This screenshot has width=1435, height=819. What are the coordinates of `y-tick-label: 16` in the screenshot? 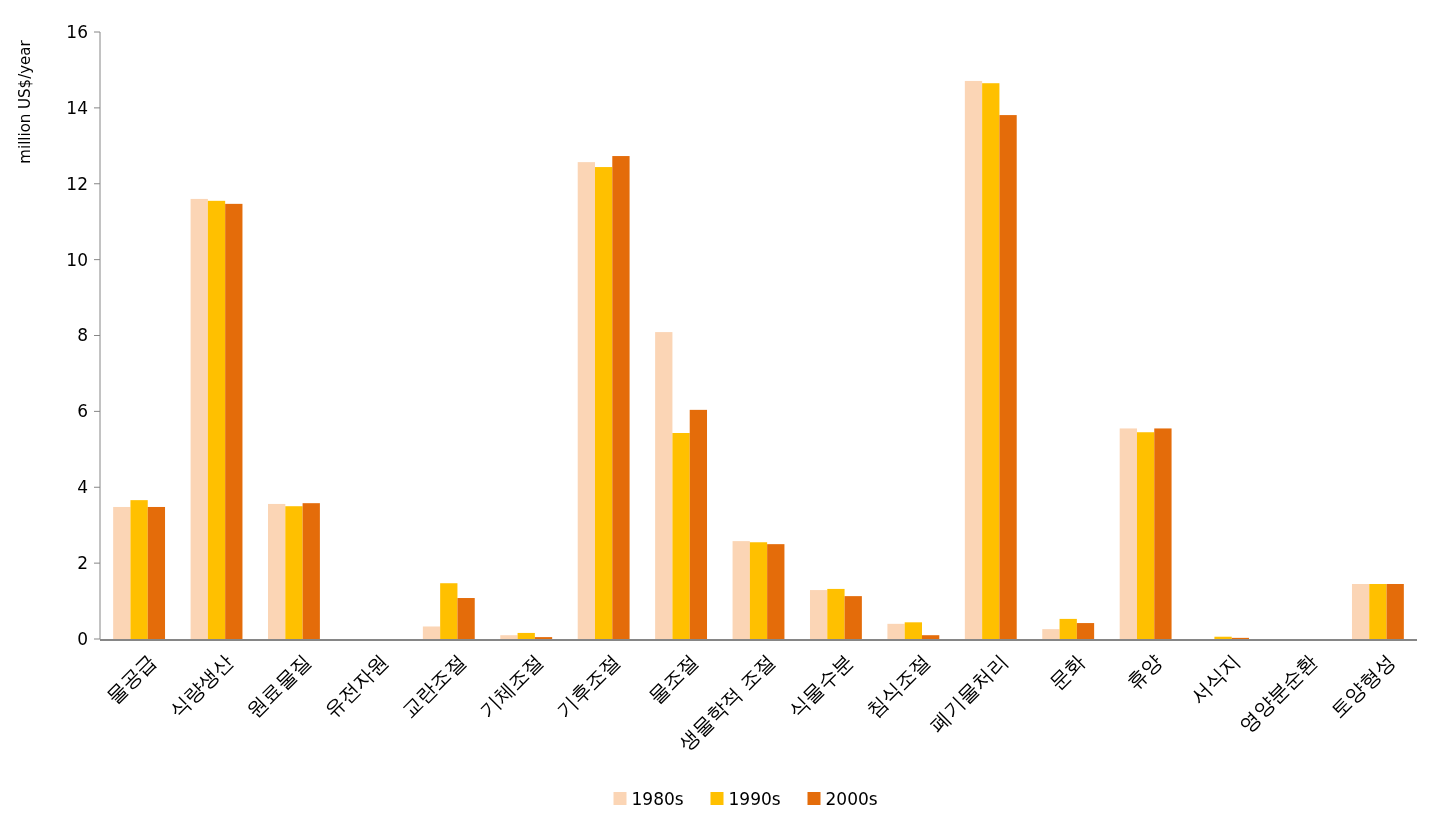 It's located at (77, 31).